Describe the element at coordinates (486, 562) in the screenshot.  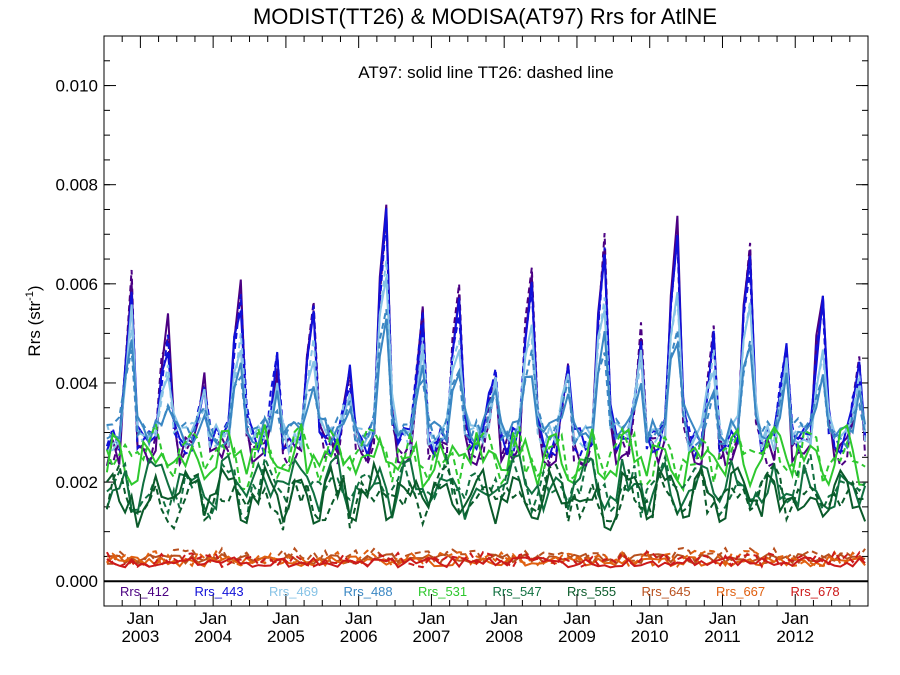
I see `series-line-rrs-678-solid` at that location.